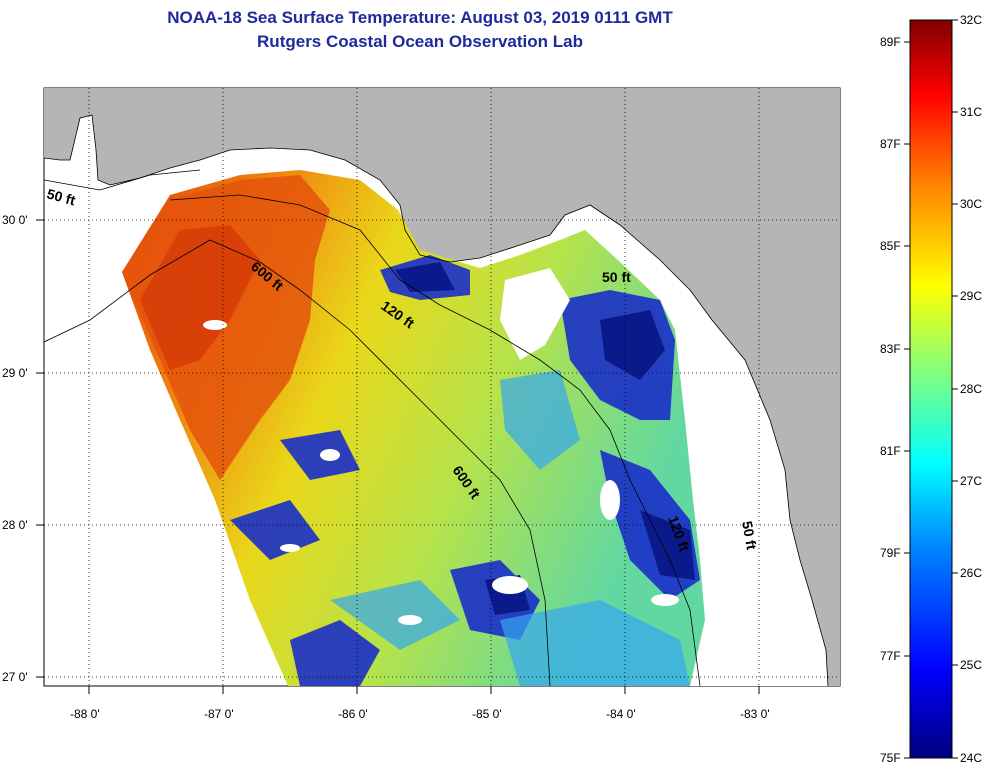 The image size is (992, 770). Describe the element at coordinates (15, 373) in the screenshot. I see `lat-label: 29 0'` at that location.